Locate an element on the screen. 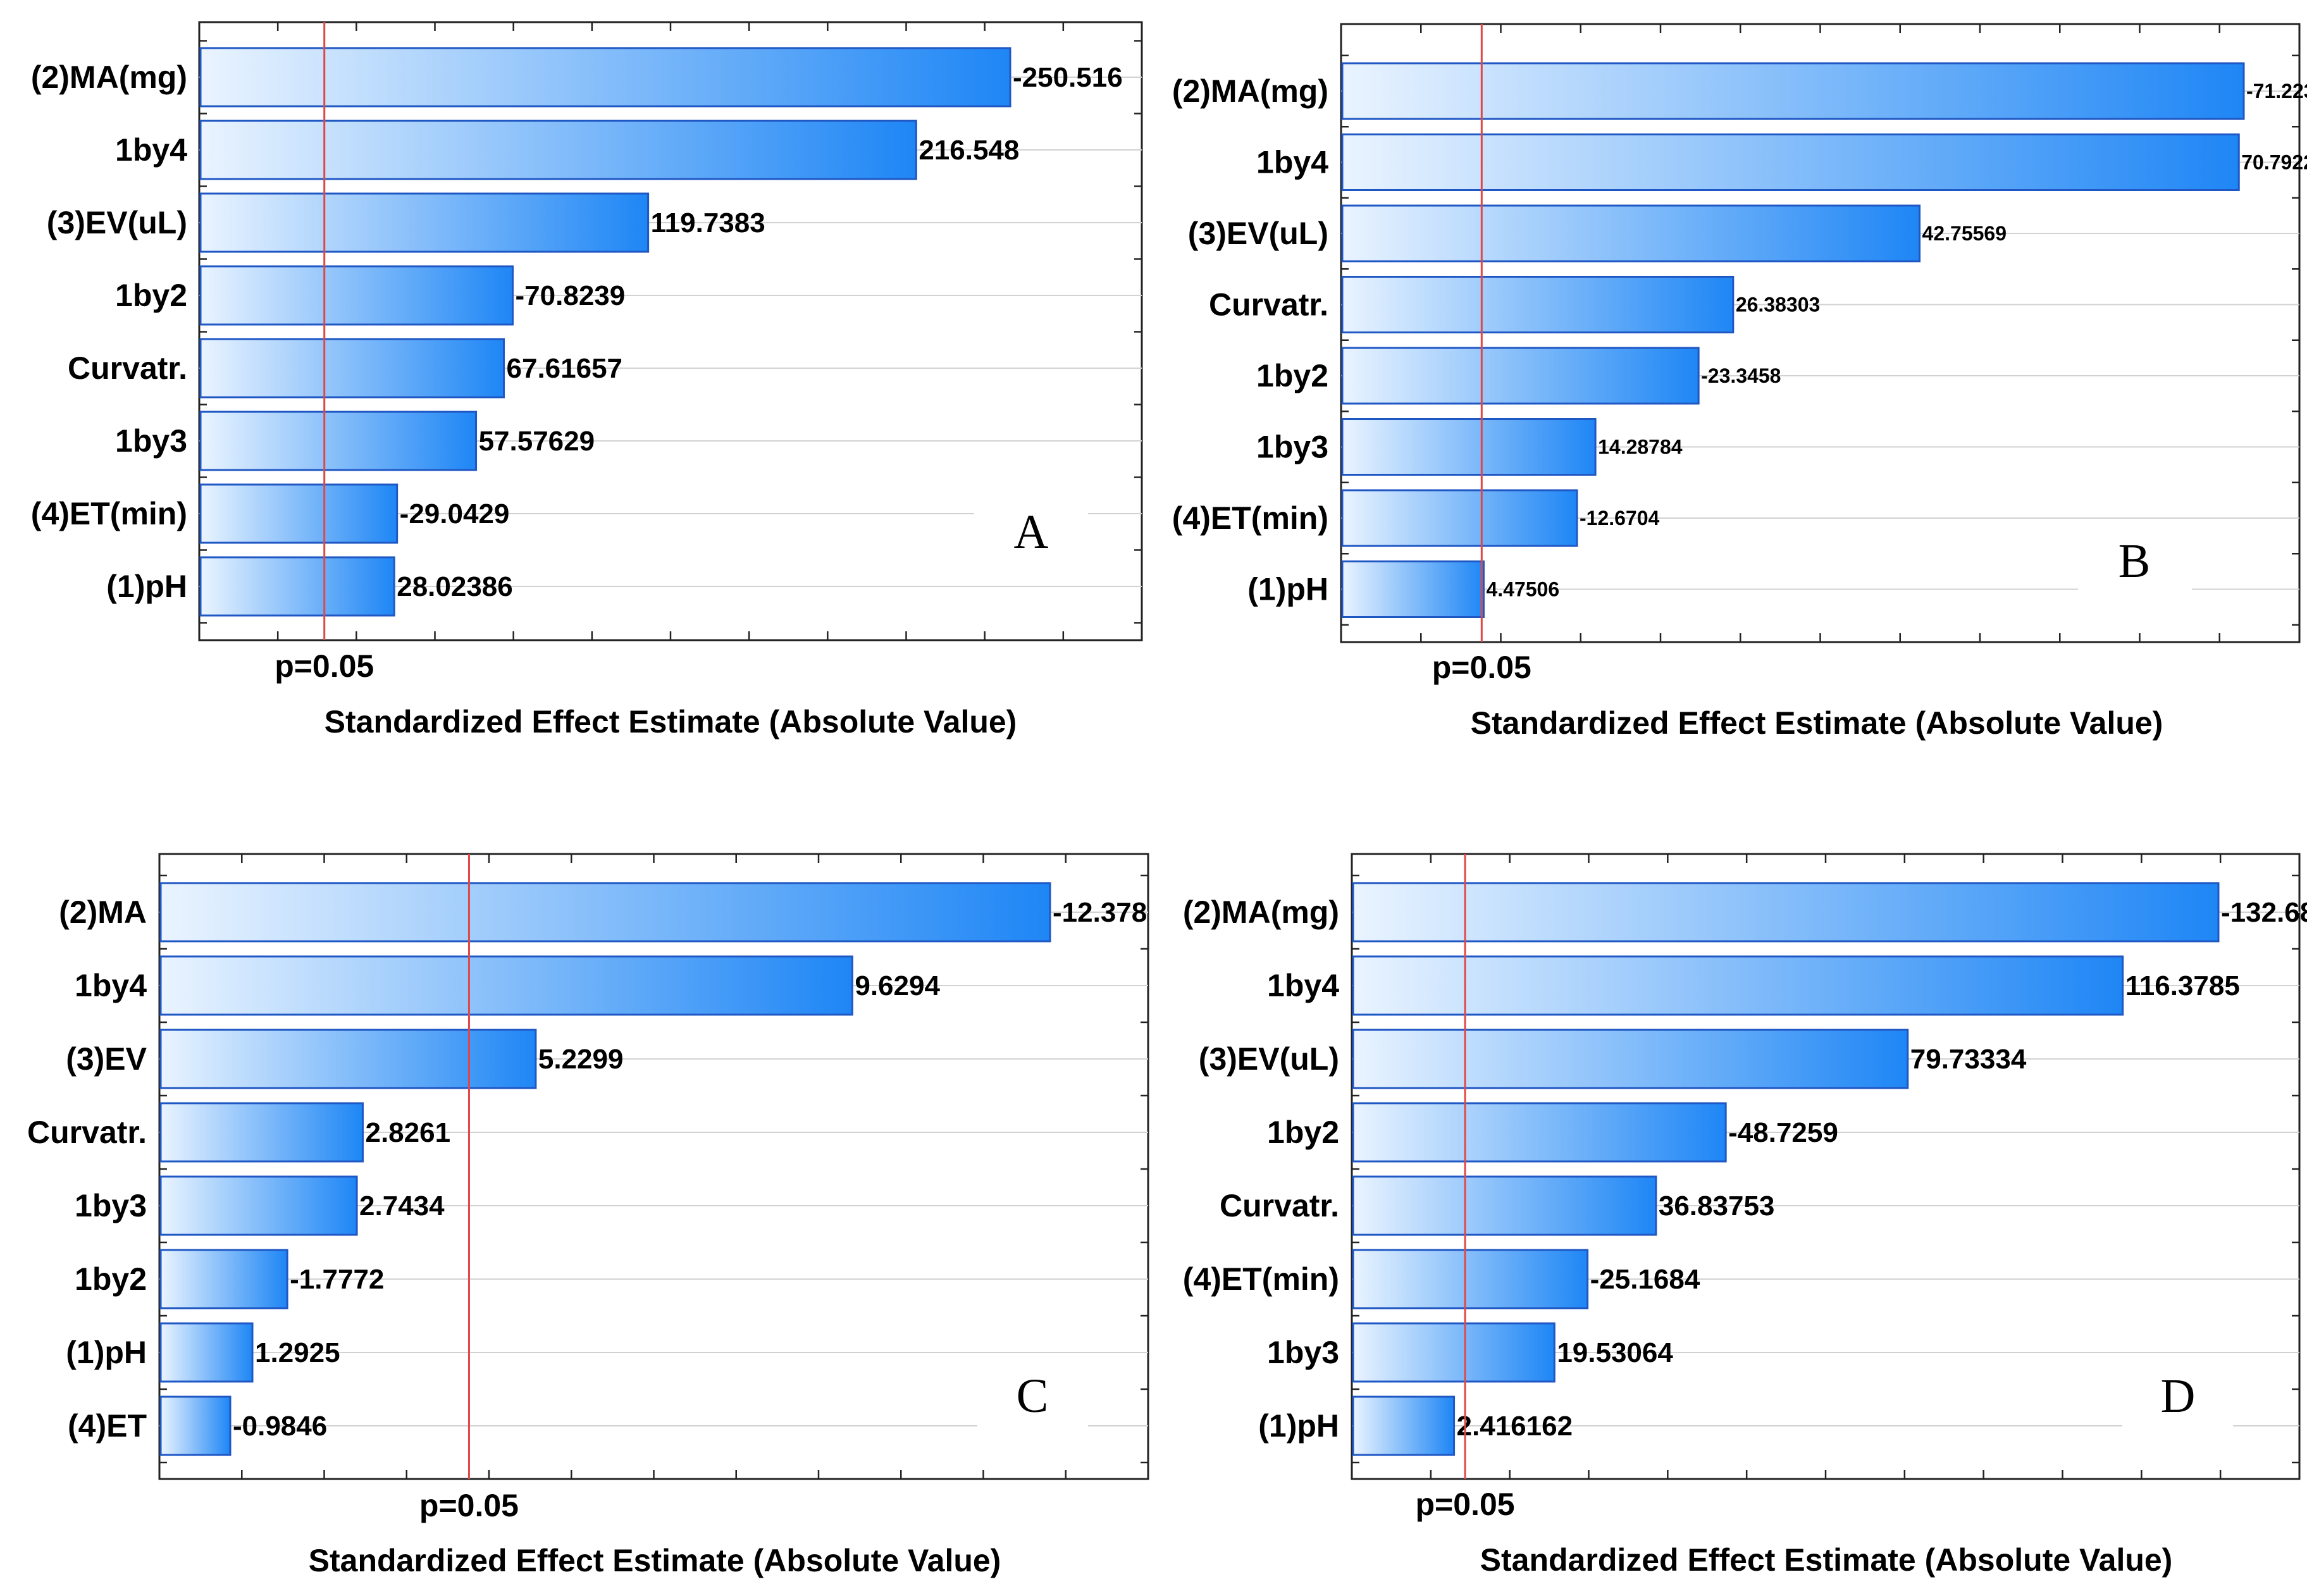 The image size is (2307, 1596). bar-value-label: 19.53064 is located at coordinates (1615, 1352).